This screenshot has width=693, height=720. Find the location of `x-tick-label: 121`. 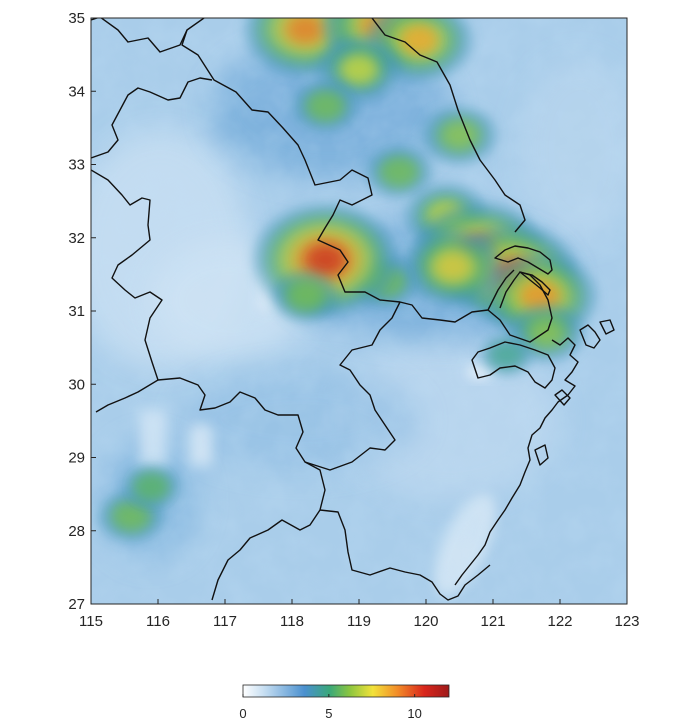

x-tick-label: 121 is located at coordinates (492, 621).